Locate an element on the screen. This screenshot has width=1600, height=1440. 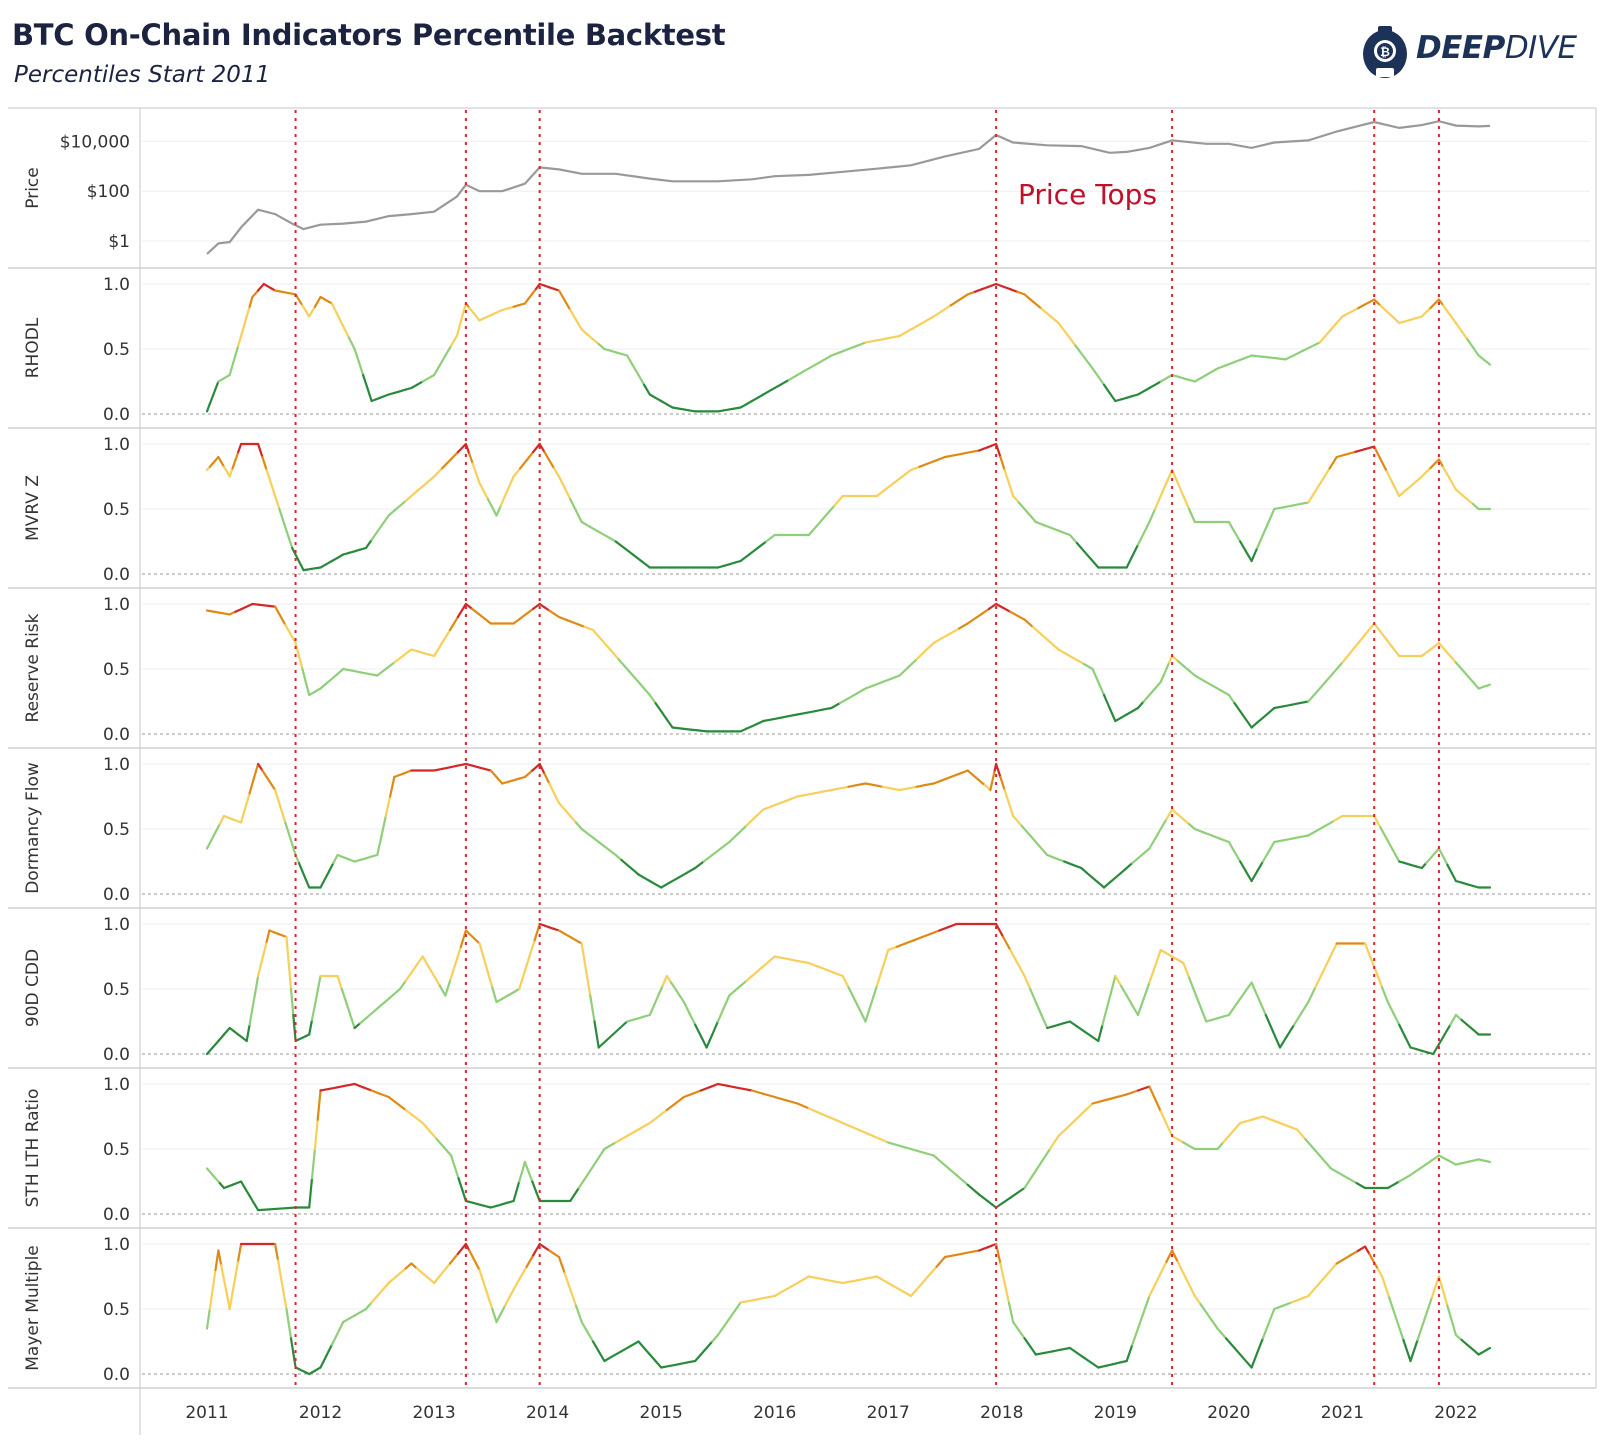
panel-label: MVRV Z is located at coordinates (33, 508).